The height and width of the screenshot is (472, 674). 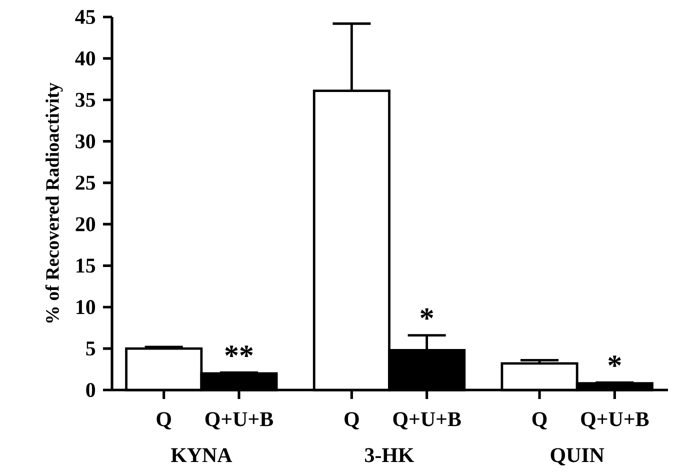 I want to click on text: QUIN, so click(x=577, y=457).